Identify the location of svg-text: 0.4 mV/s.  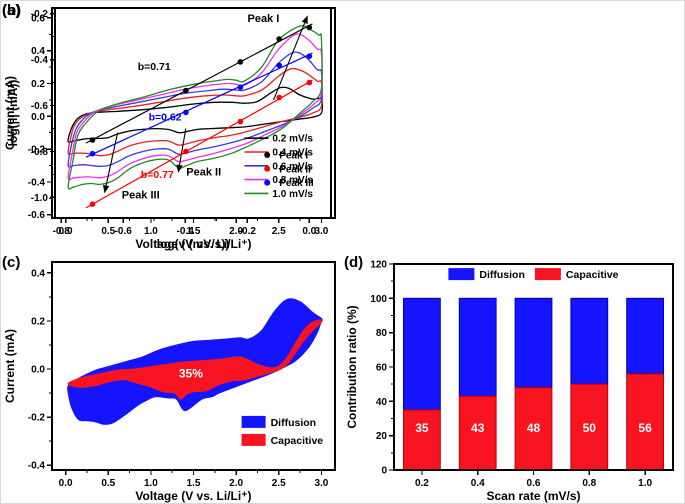
(292, 153).